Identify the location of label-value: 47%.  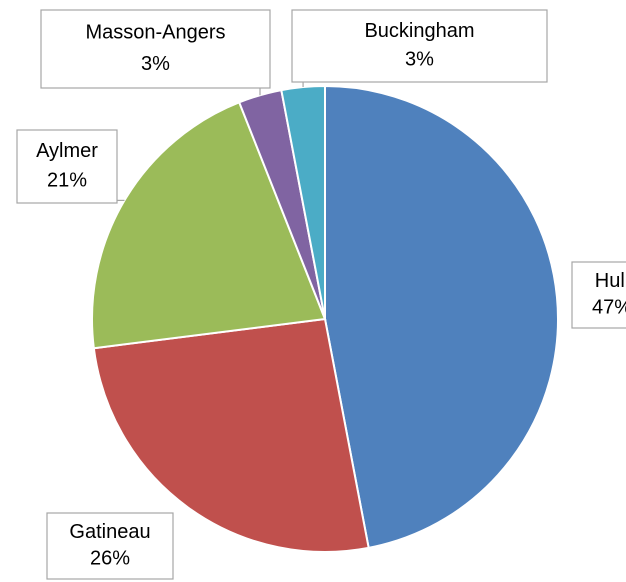
(609, 307).